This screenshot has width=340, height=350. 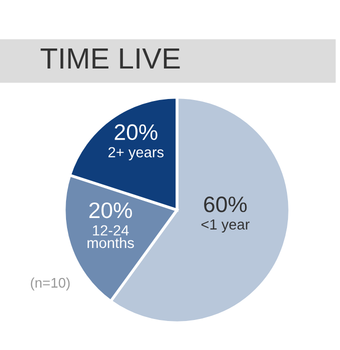 I want to click on slice-label: <1 year, so click(x=225, y=226).